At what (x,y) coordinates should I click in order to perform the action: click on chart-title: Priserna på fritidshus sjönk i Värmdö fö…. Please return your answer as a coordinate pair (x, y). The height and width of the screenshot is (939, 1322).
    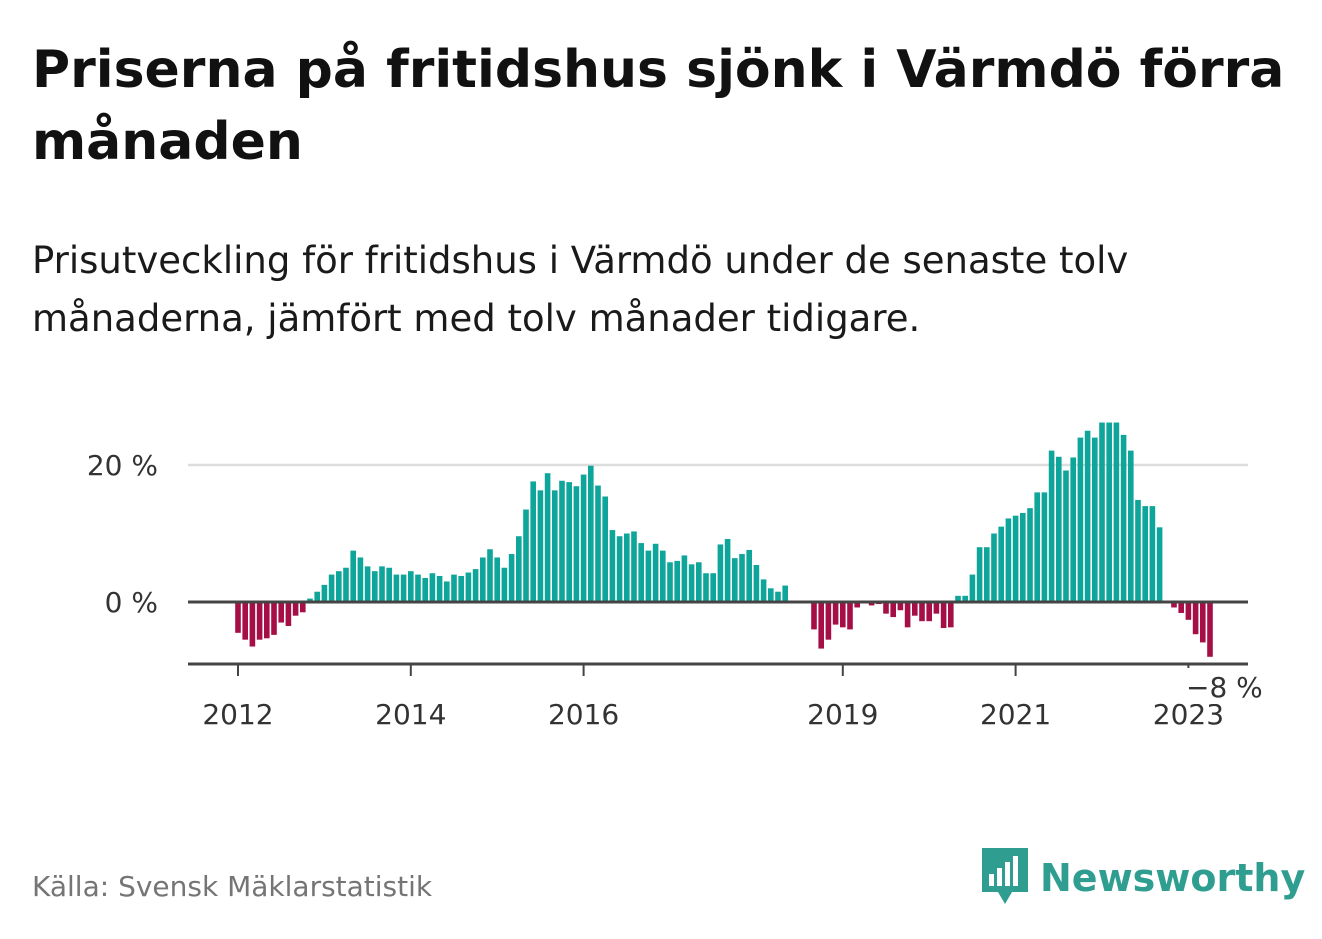
    Looking at the image, I should click on (658, 106).